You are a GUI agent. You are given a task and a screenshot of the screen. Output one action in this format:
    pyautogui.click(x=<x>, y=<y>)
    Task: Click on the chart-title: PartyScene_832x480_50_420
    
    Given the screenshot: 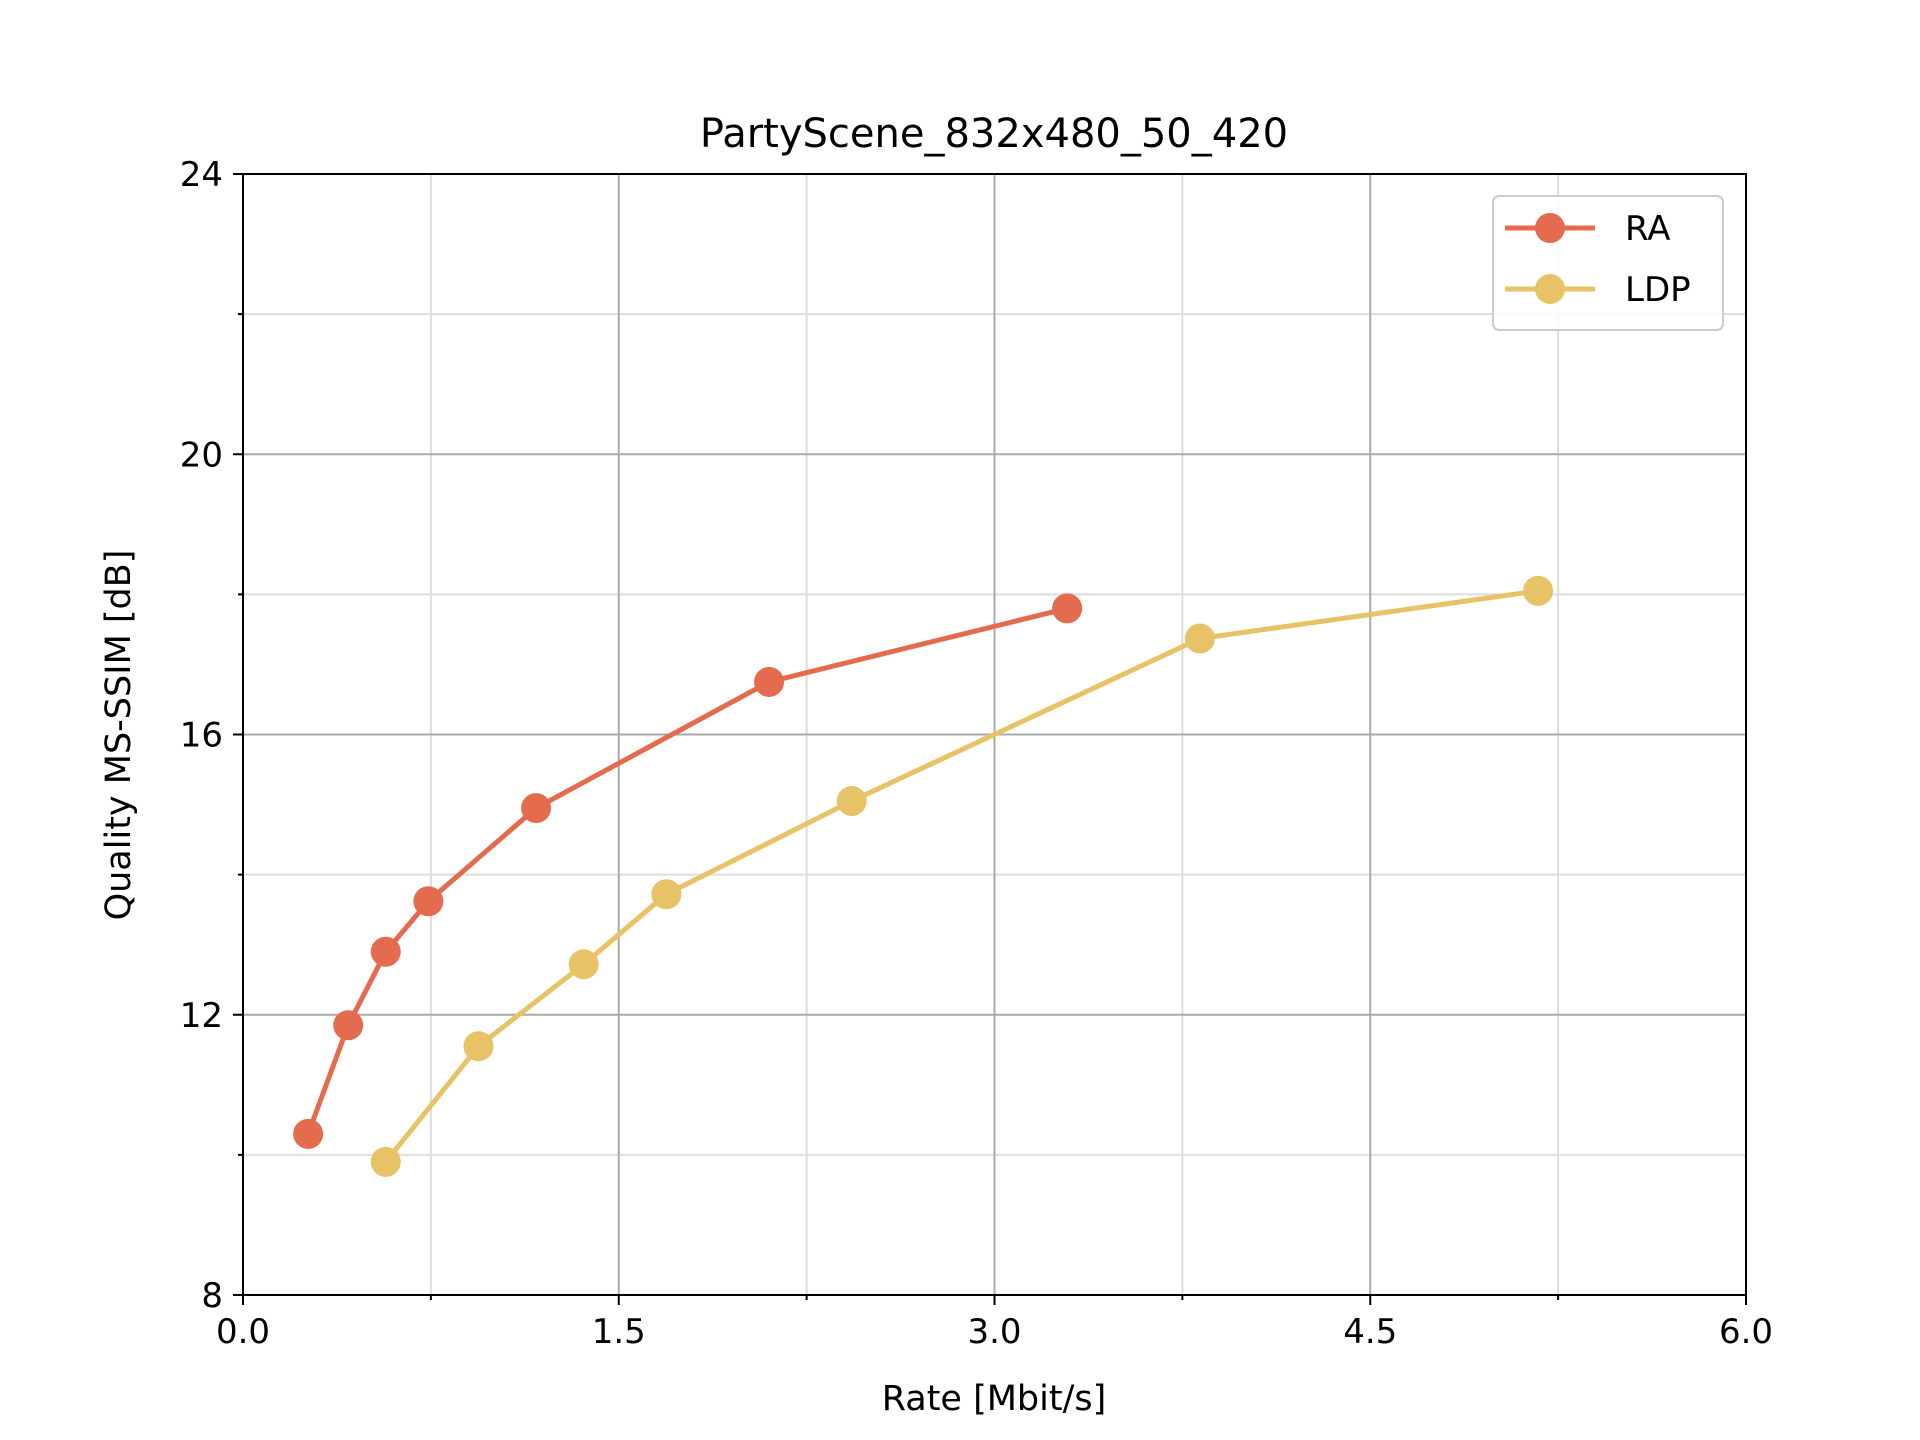 What is the action you would take?
    pyautogui.click(x=994, y=134)
    